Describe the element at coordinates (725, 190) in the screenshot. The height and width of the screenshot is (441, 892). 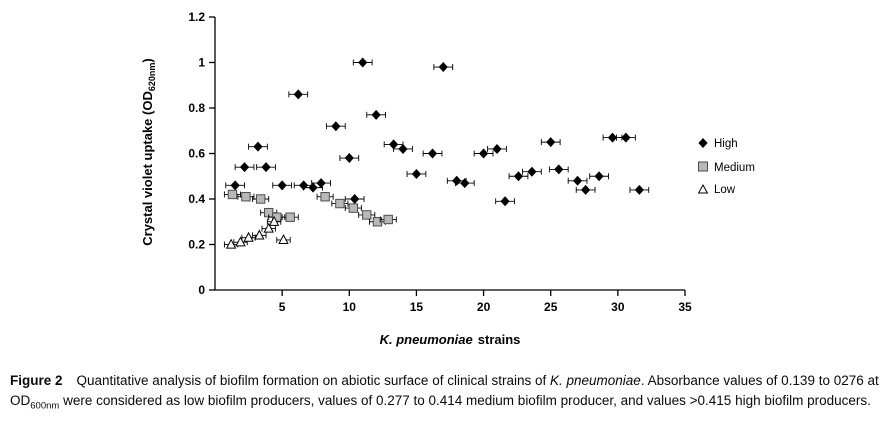
I see `legend-label-low: Low` at that location.